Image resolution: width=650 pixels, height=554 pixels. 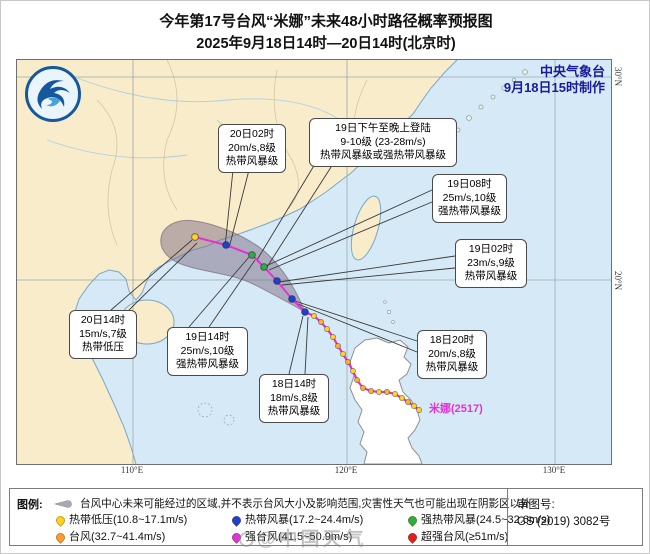 I want to click on label-time: 18日20时, so click(x=452, y=340).